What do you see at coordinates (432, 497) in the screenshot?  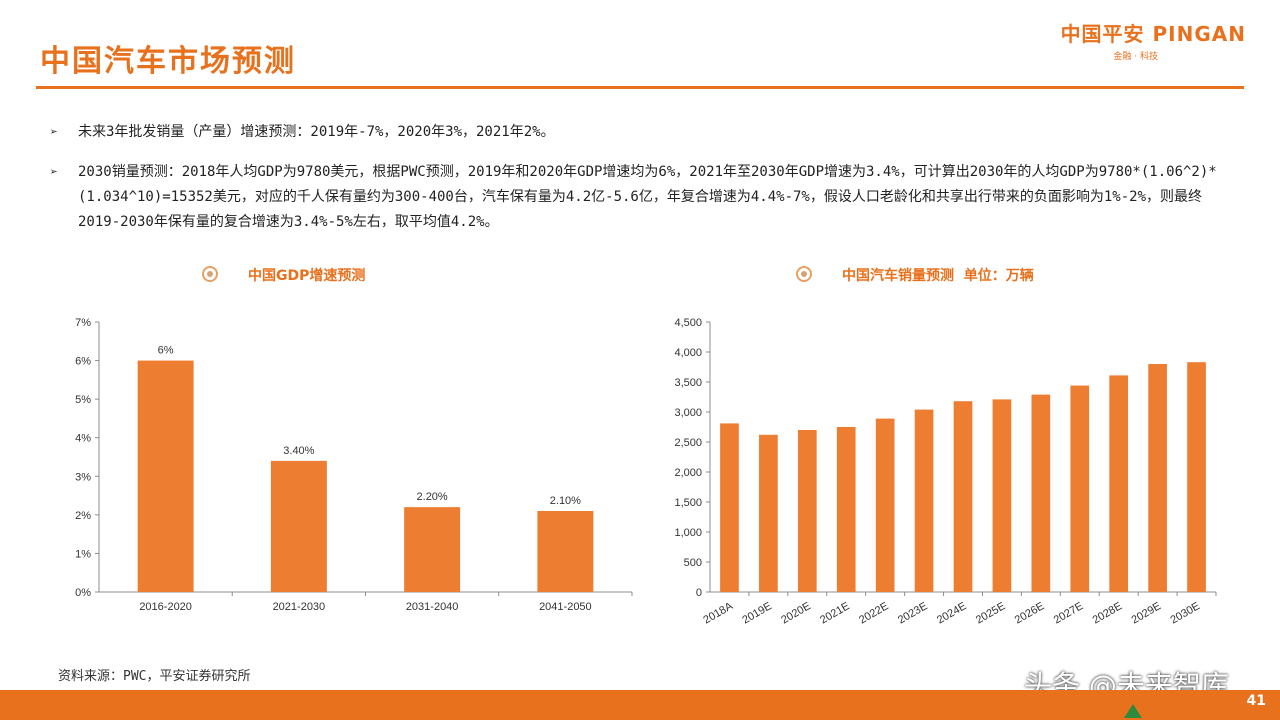 I see `gdp-data-label: 2.20%` at bounding box center [432, 497].